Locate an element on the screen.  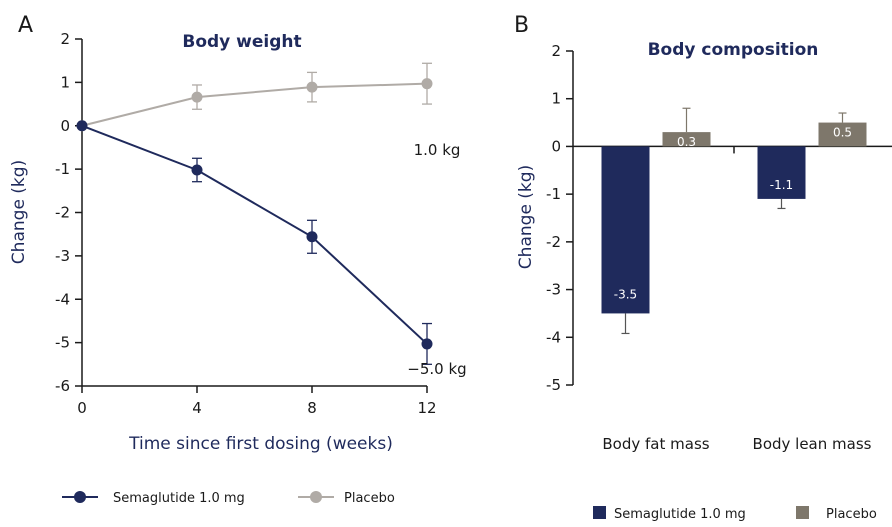
panel-a-y-tick-label: 2 is located at coordinates (65, 39).